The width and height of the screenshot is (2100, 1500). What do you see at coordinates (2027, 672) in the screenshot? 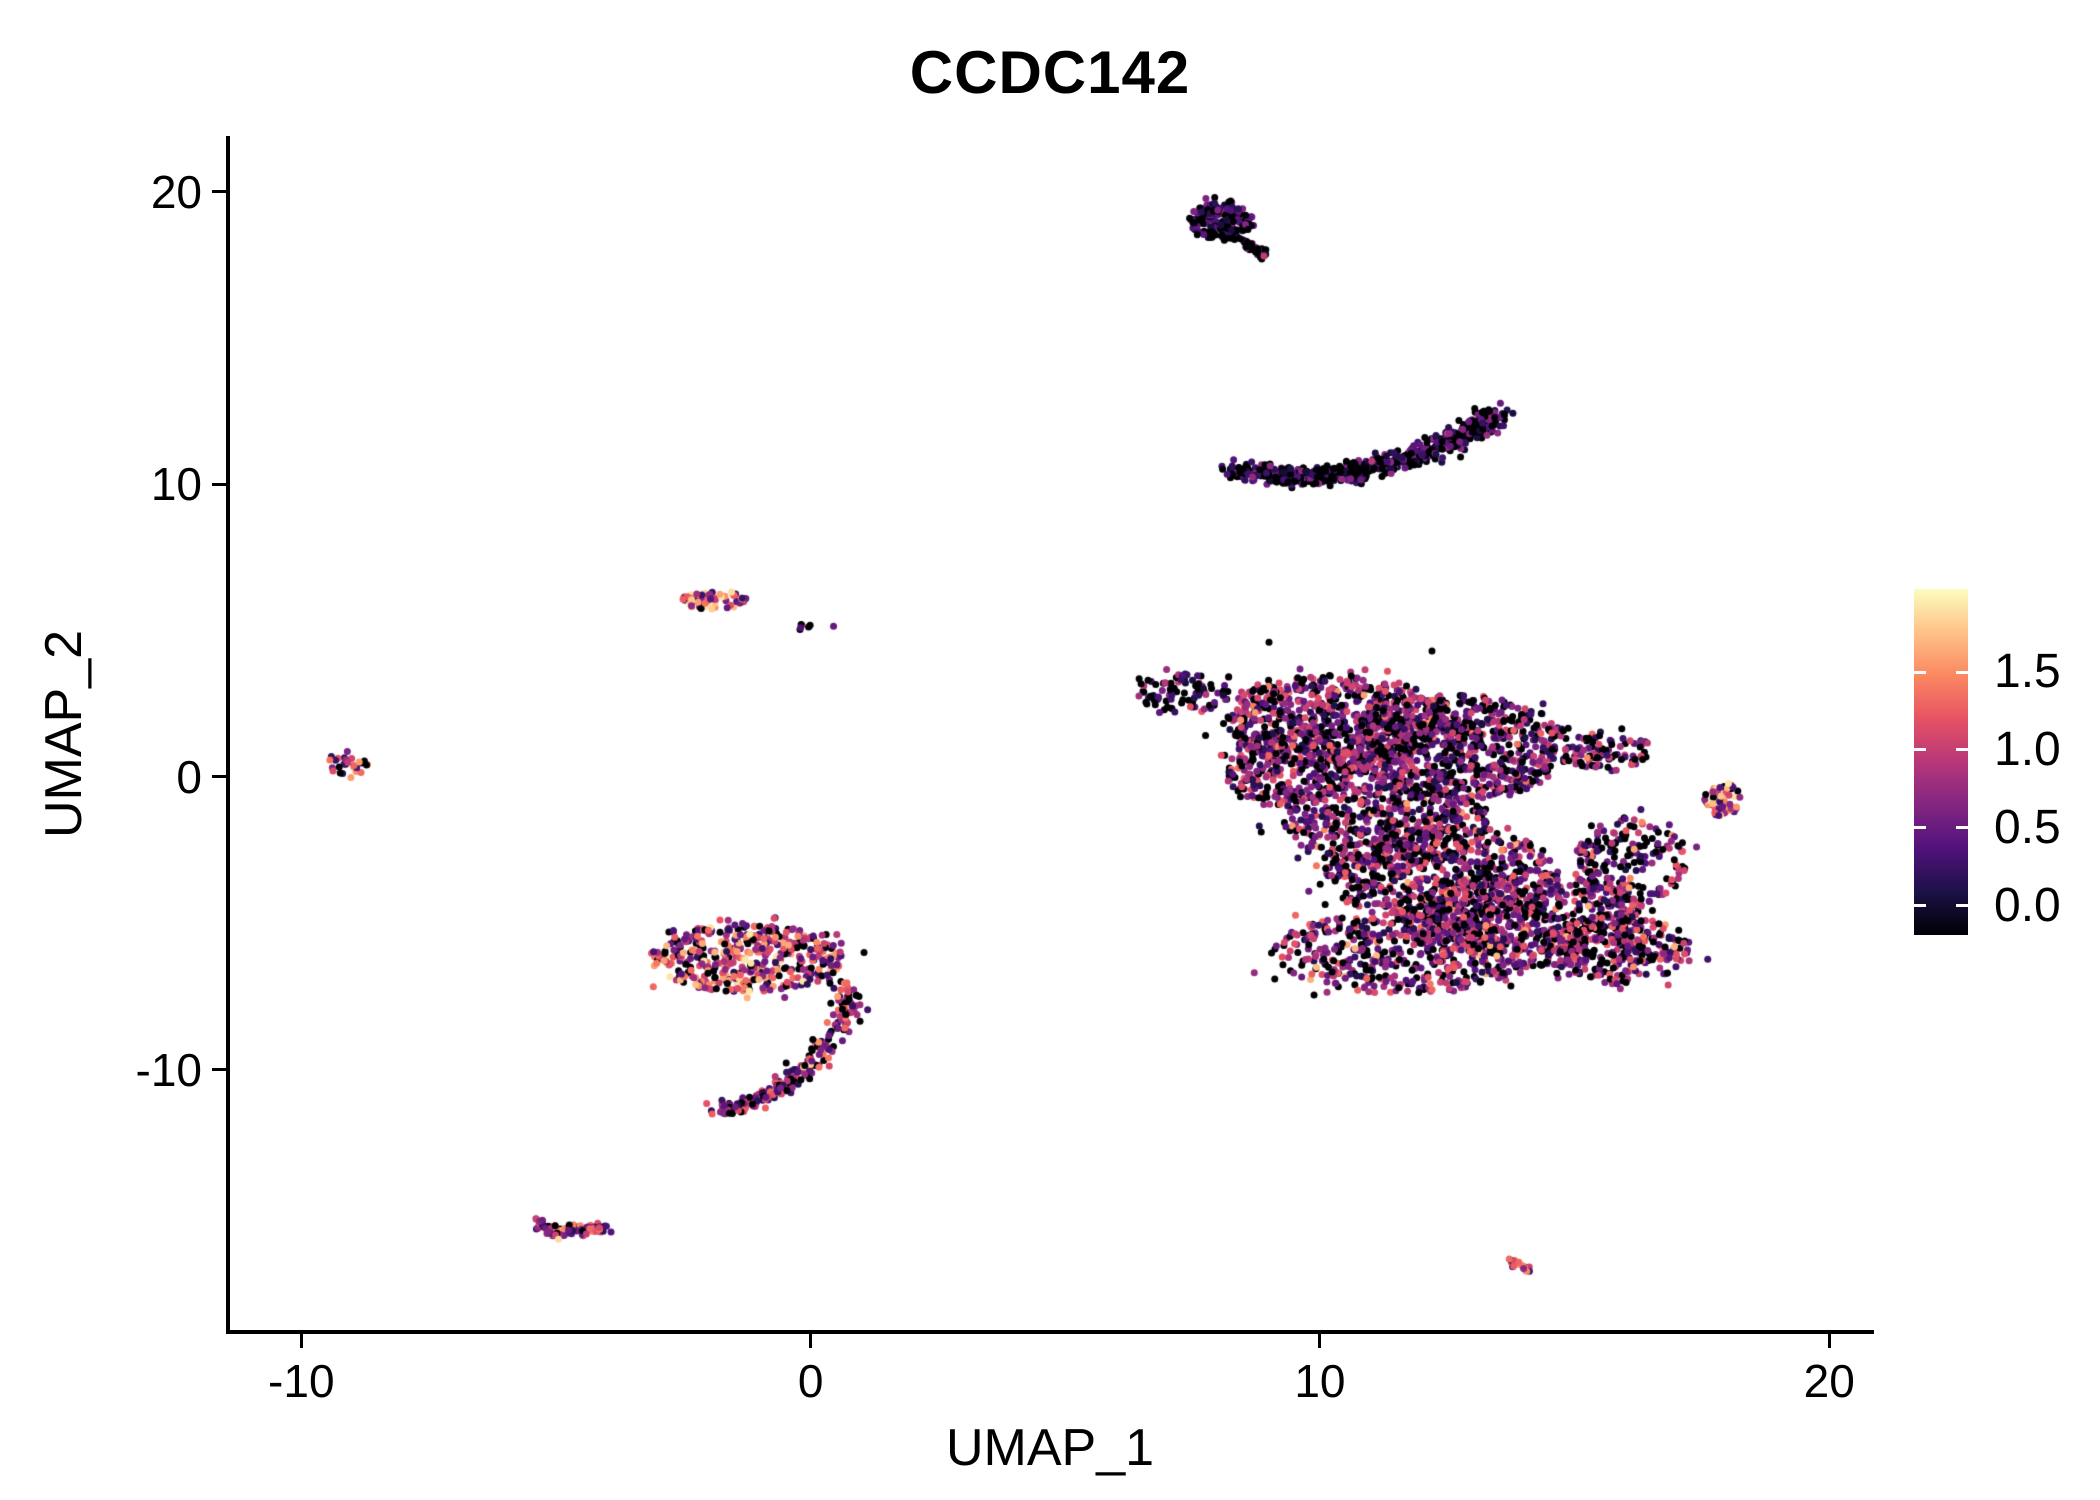
I see `colorbar-tick-label: 1.5` at bounding box center [2027, 672].